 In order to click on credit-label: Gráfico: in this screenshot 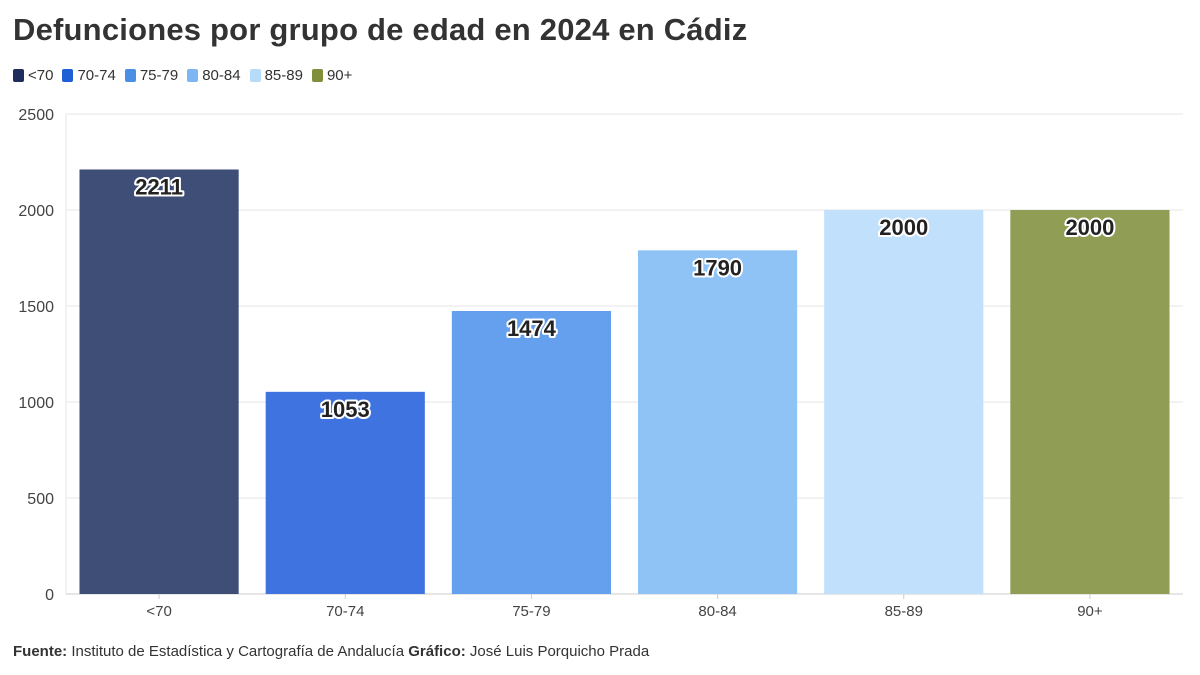, I will do `click(437, 651)`.